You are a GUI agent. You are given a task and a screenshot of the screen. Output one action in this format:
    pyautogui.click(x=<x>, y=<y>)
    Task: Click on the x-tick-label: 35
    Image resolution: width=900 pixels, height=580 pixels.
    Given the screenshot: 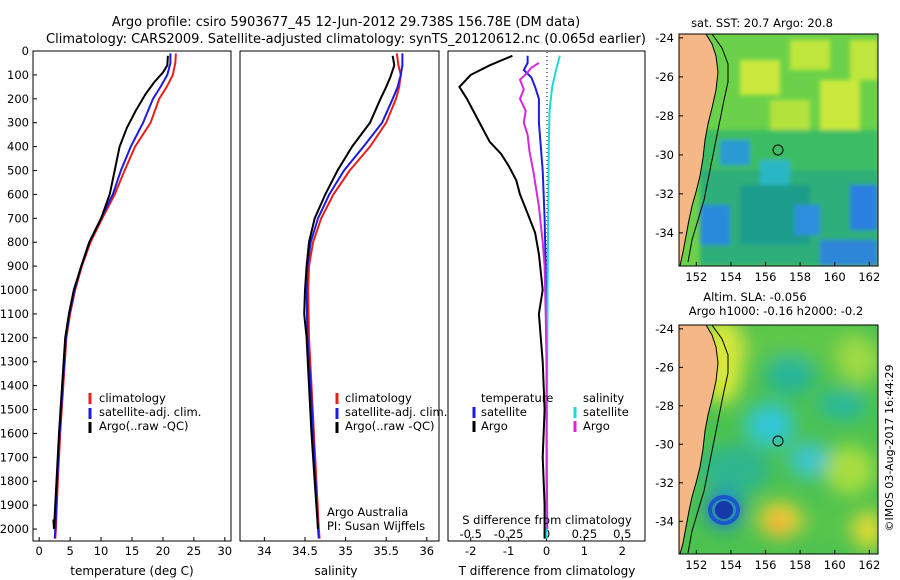 What is the action you would take?
    pyautogui.click(x=345, y=551)
    